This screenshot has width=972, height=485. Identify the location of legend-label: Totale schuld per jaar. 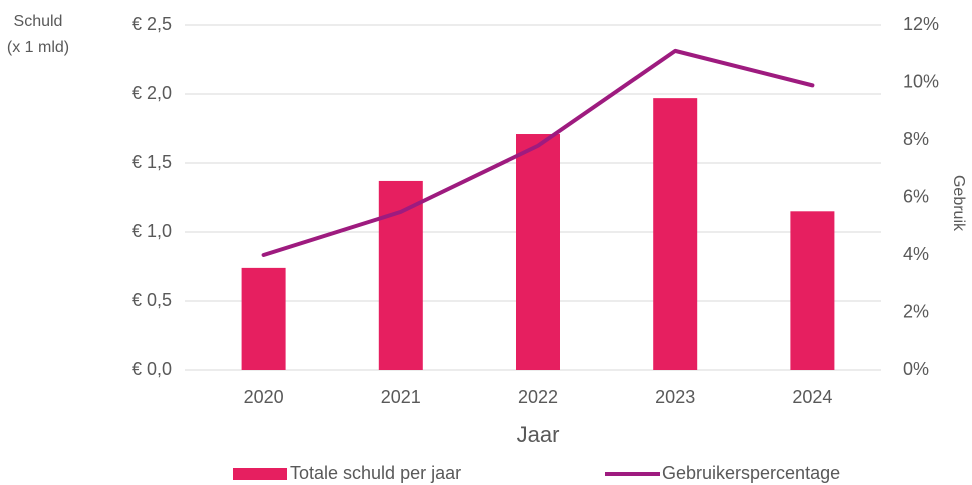
(375, 473).